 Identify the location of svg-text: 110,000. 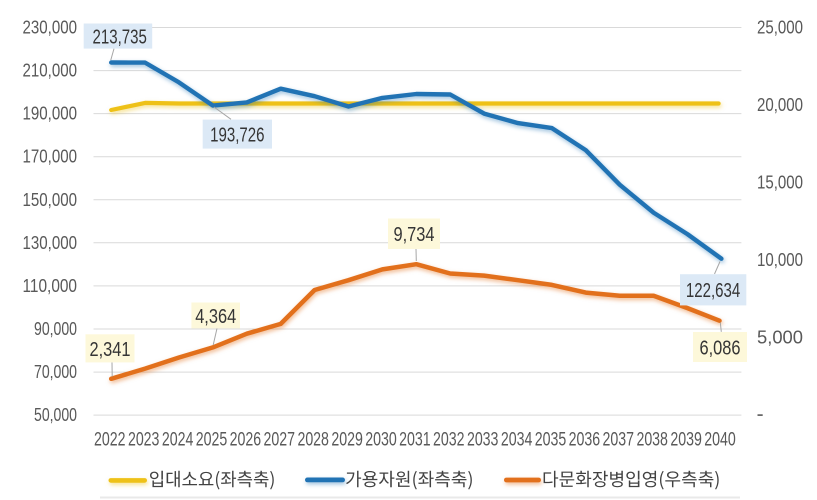
(50, 286).